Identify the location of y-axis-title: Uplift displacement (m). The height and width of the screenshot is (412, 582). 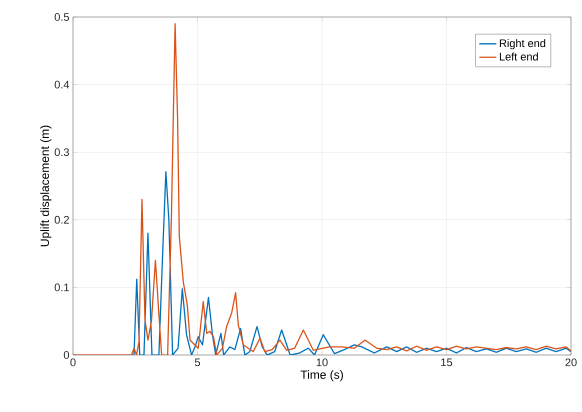
(46, 186).